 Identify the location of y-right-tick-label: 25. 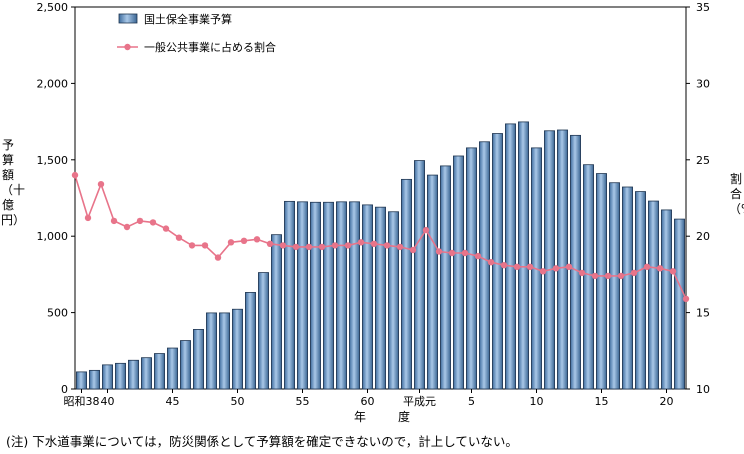
(703, 160).